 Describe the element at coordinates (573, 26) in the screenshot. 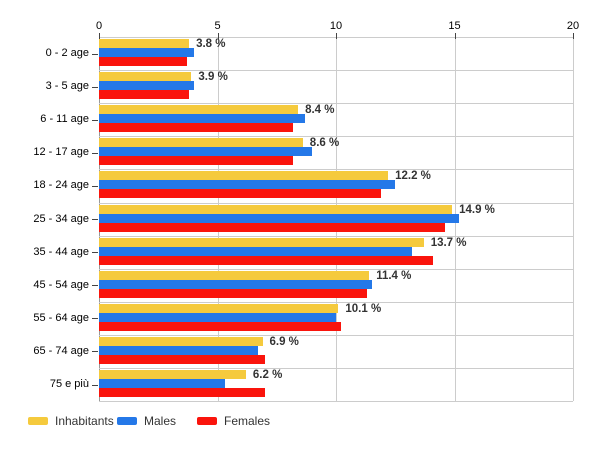

I see `x-axis-tick-label: 20` at that location.